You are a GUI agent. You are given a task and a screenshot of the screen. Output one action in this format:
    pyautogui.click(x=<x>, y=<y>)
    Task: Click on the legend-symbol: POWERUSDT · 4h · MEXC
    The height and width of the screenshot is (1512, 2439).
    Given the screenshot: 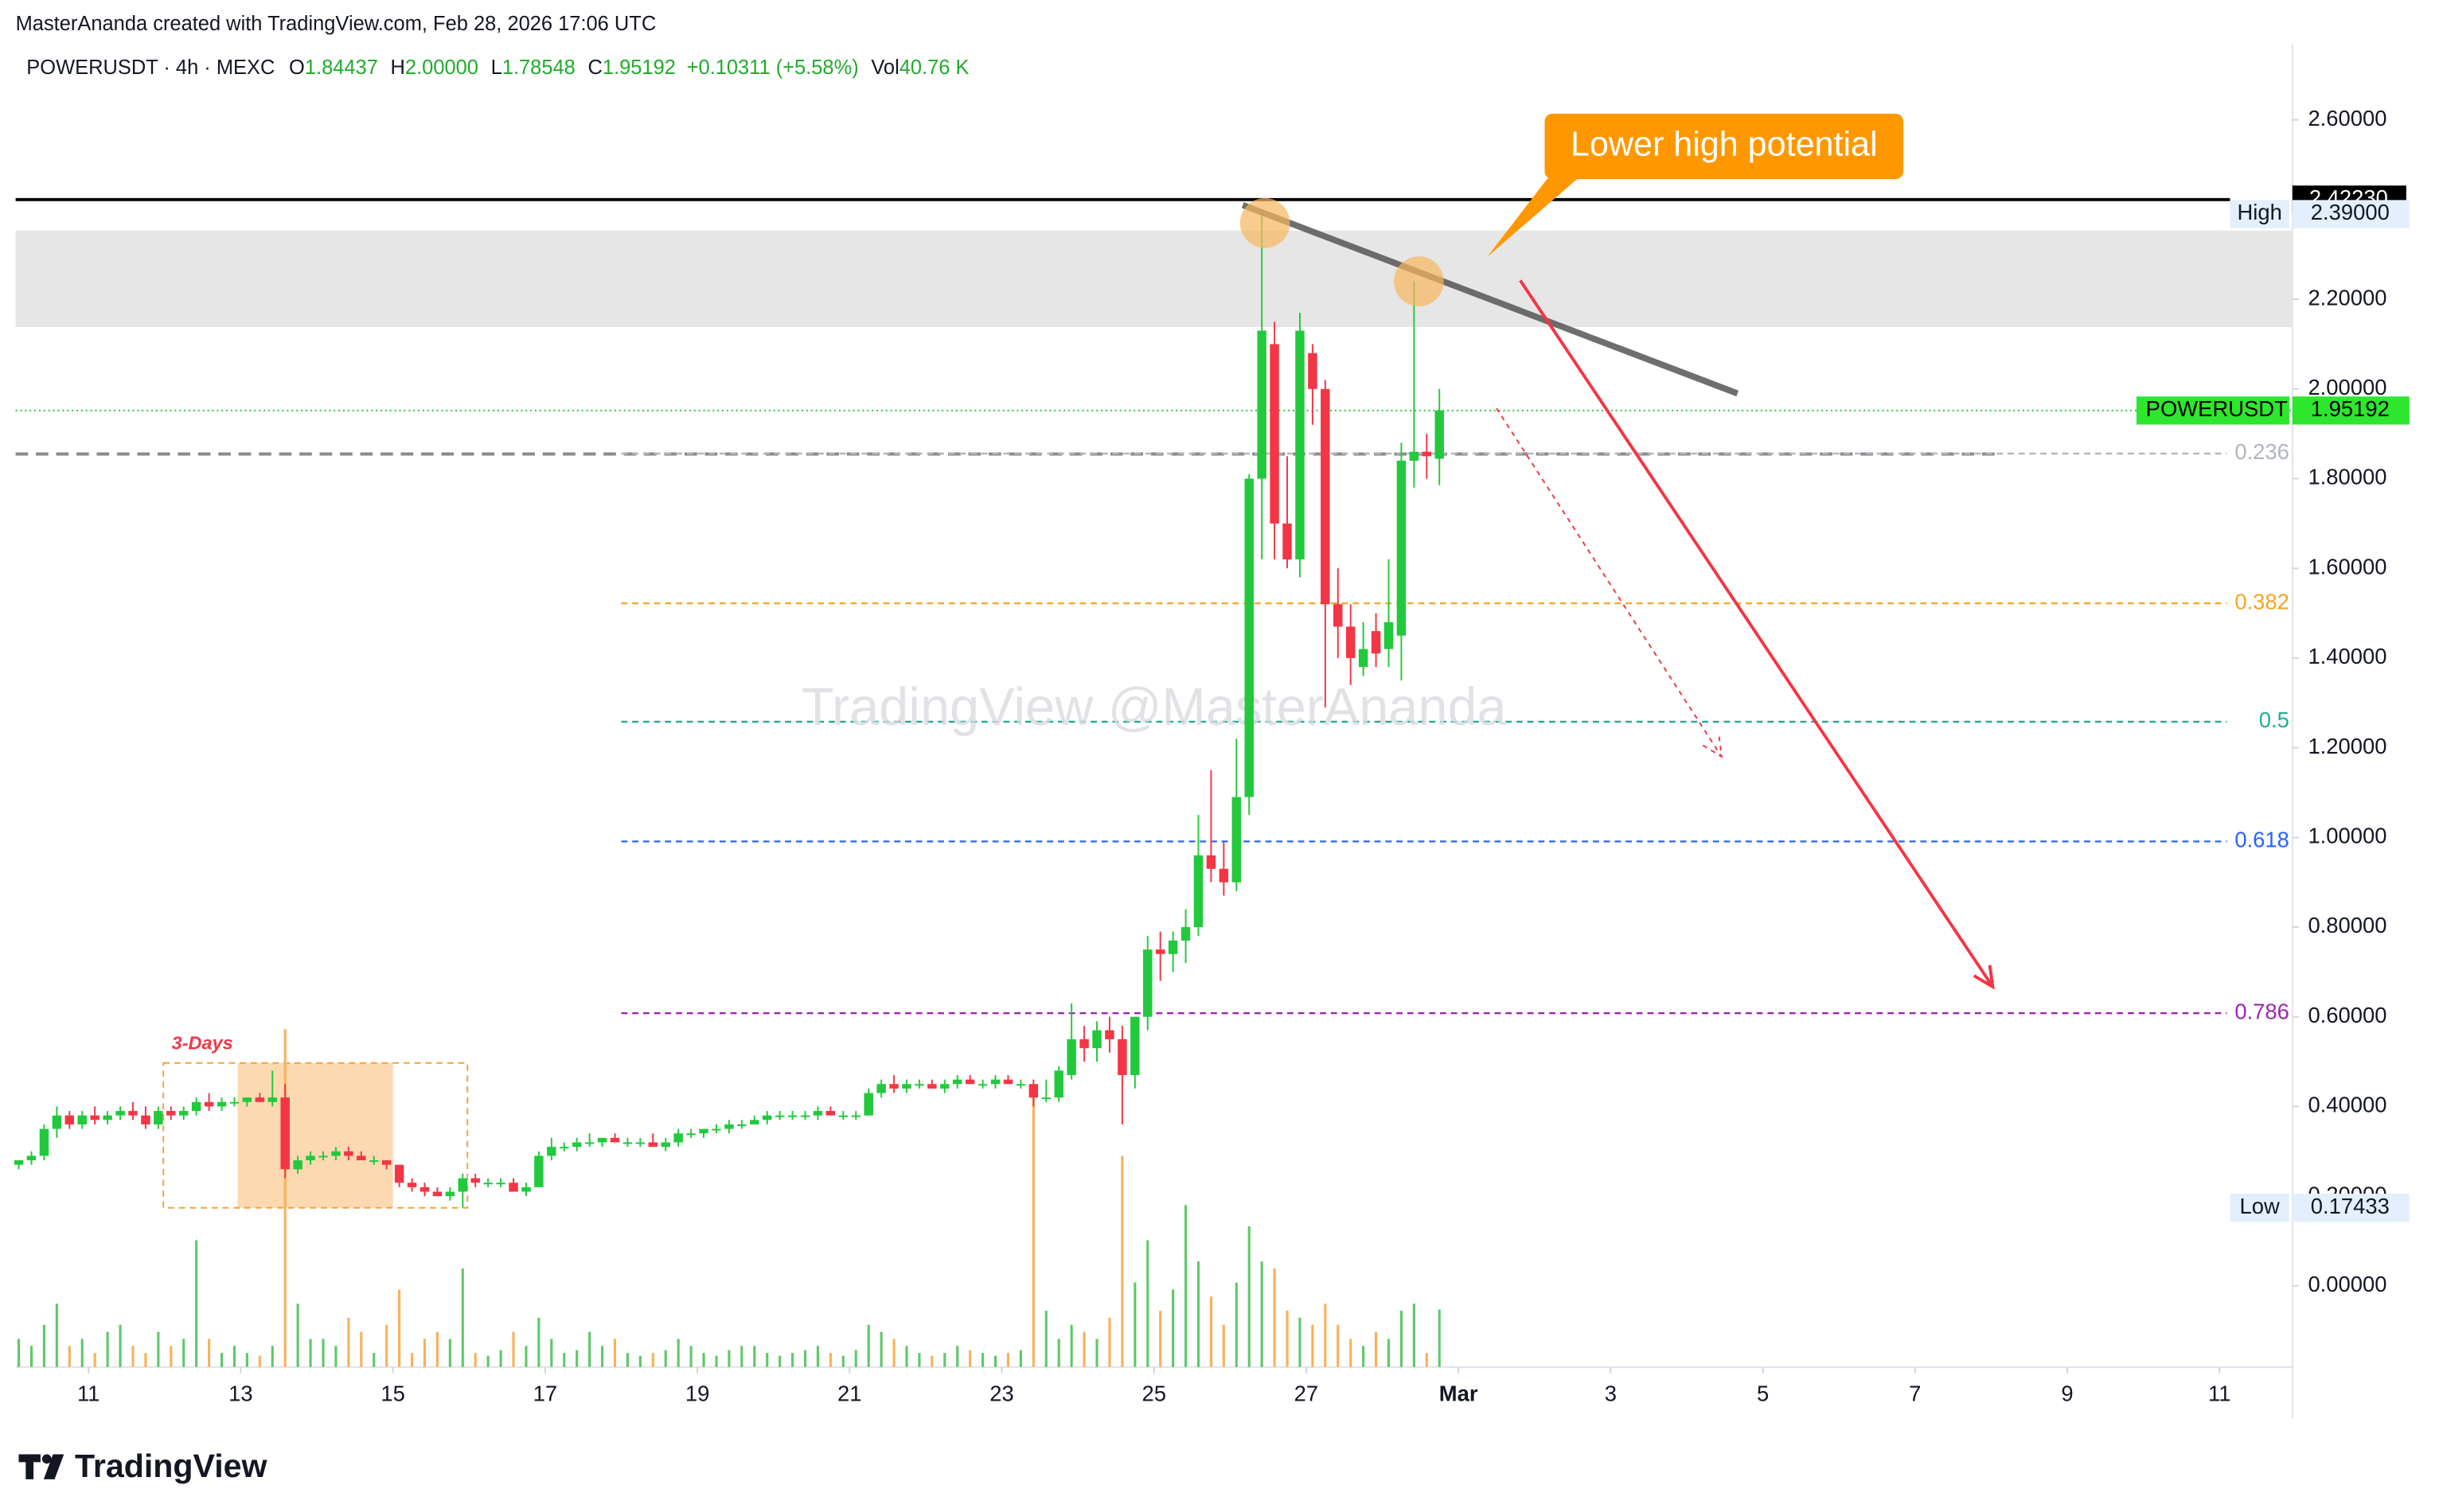 What is the action you would take?
    pyautogui.click(x=151, y=68)
    